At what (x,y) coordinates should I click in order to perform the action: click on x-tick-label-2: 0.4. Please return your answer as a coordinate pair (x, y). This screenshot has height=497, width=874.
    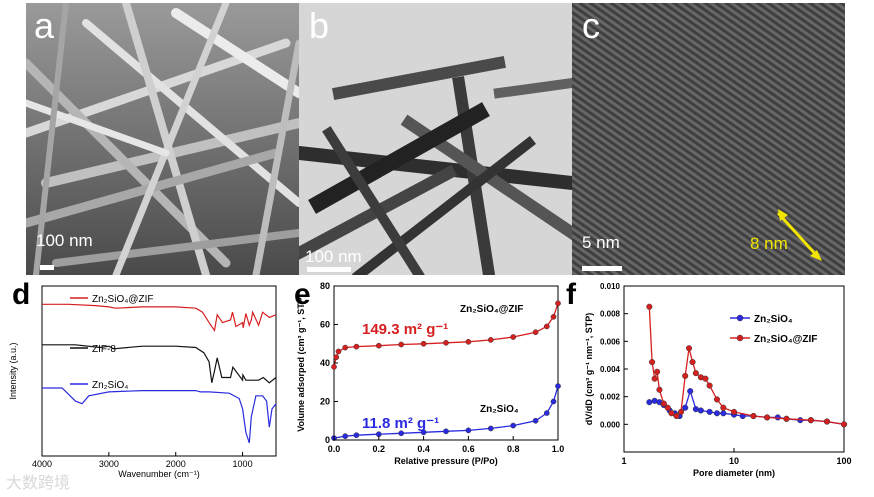
    Looking at the image, I should click on (423, 449).